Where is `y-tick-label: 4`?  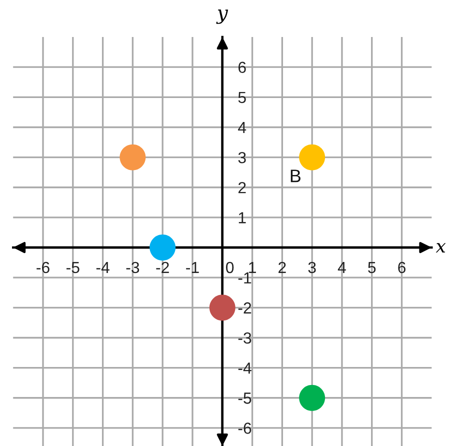 y-tick-label: 4 is located at coordinates (242, 128).